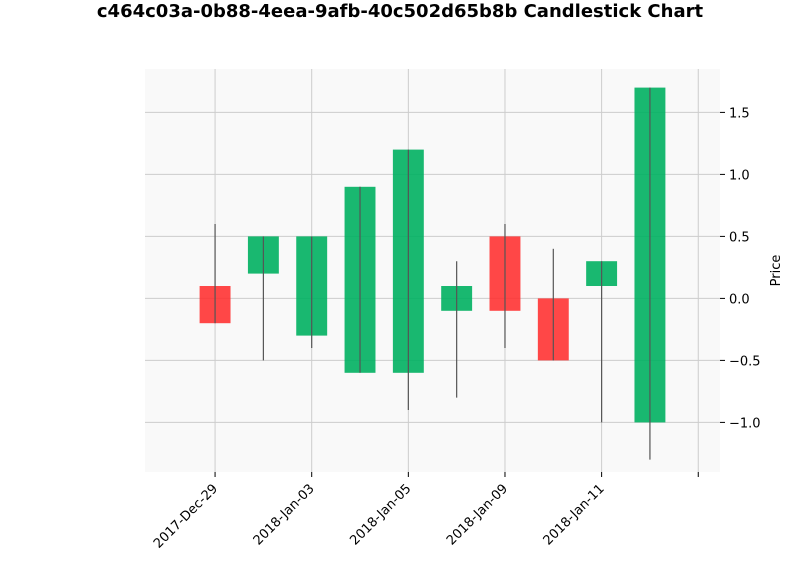 This screenshot has width=800, height=575. I want to click on x-tick-label: 2018-Jan-03, so click(284, 514).